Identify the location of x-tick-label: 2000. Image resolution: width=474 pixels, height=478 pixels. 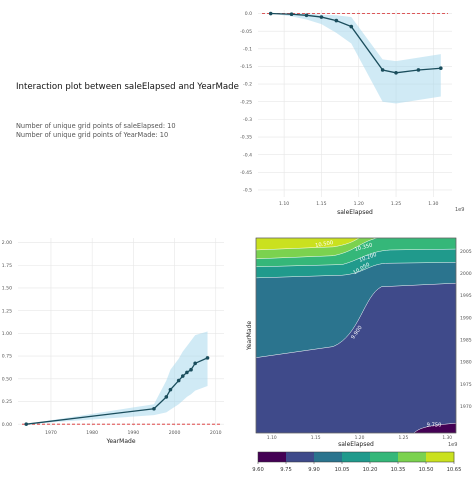
(175, 433).